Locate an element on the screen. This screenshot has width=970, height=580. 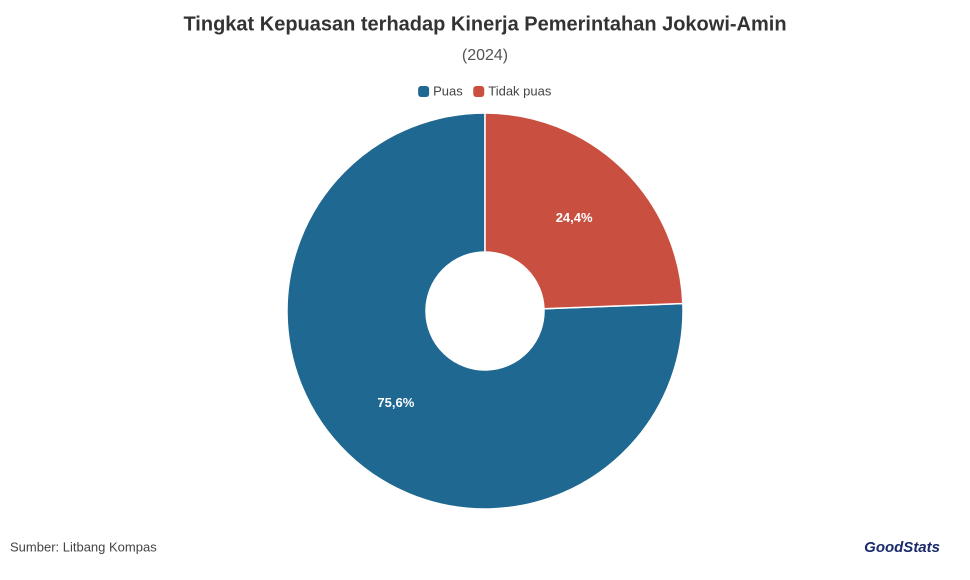
source: Sumber: Litbang Kompas is located at coordinates (83, 546).